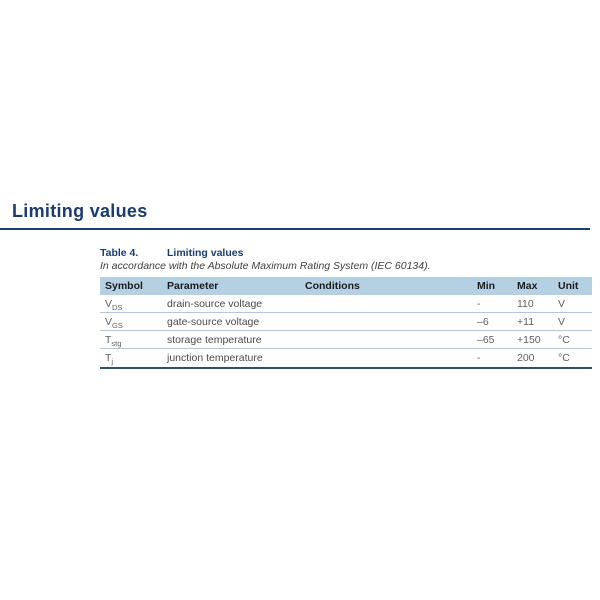 The width and height of the screenshot is (600, 600). I want to click on column-header-parameter: Parameter, so click(193, 286).